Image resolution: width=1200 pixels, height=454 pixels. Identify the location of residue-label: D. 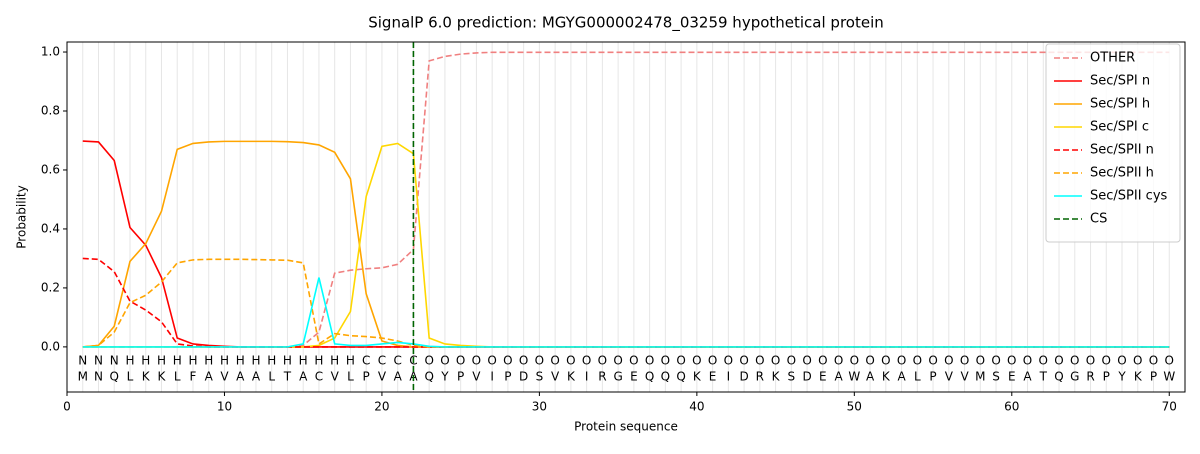
(743, 377).